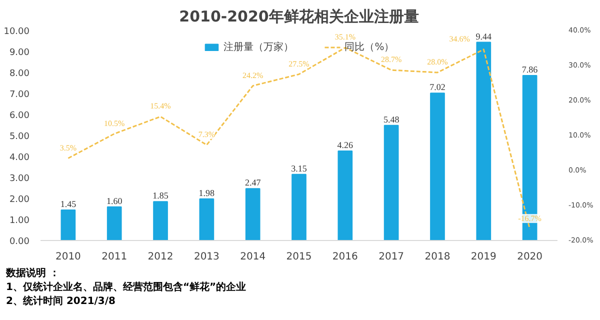 This screenshot has height=320, width=600. Describe the element at coordinates (19, 137) in the screenshot. I see `y-tick-label: 5.00` at that location.